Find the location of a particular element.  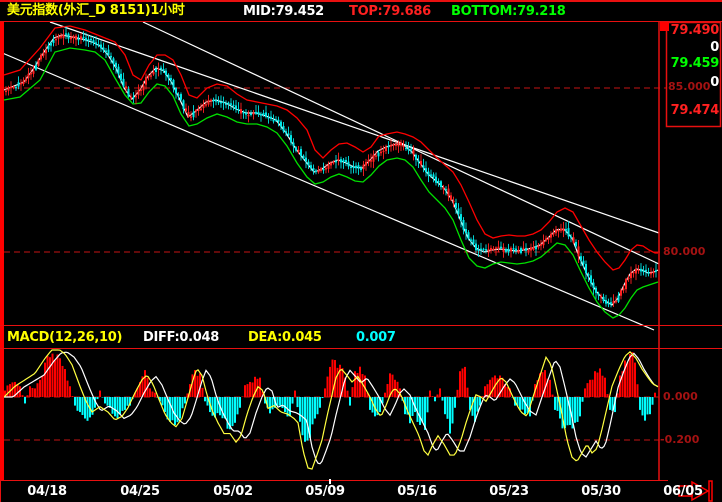

price-panel-frame is located at coordinates (691, 74).